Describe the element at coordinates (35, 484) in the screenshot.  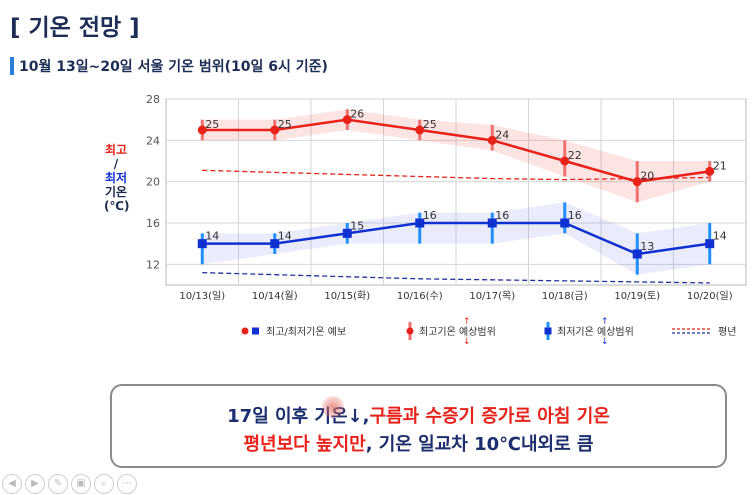
I see `back-icon: ▶` at that location.